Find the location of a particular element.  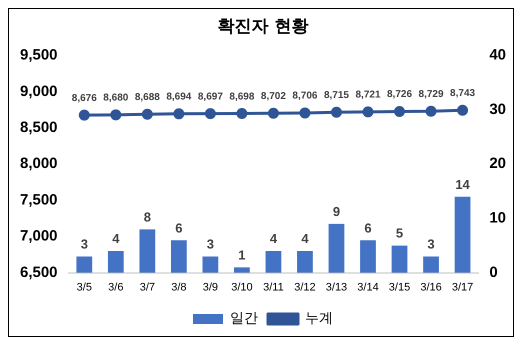

data-label: 5 is located at coordinates (400, 233).